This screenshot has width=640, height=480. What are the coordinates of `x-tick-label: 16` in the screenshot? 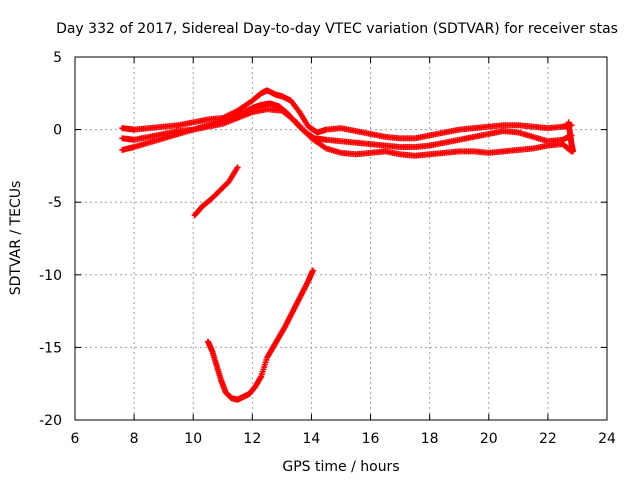 It's located at (371, 439).